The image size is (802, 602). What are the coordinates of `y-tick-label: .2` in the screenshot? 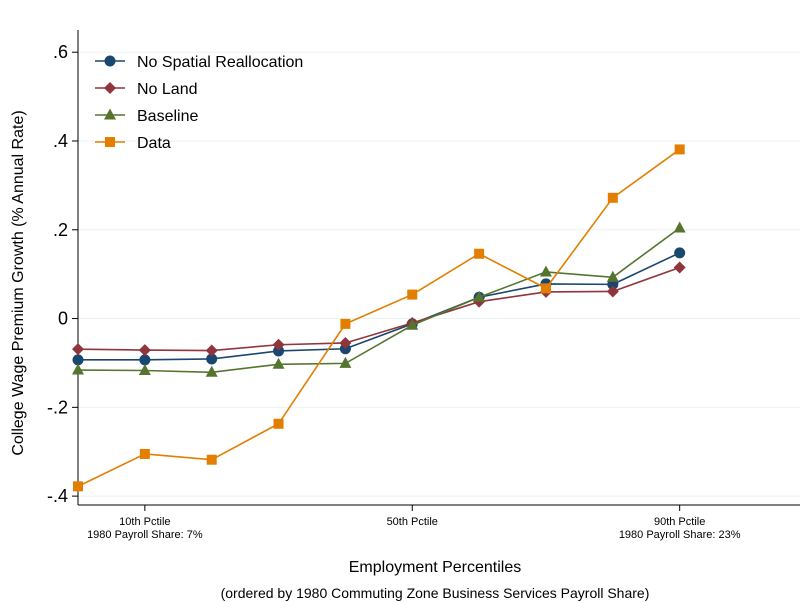 It's located at (60, 230).